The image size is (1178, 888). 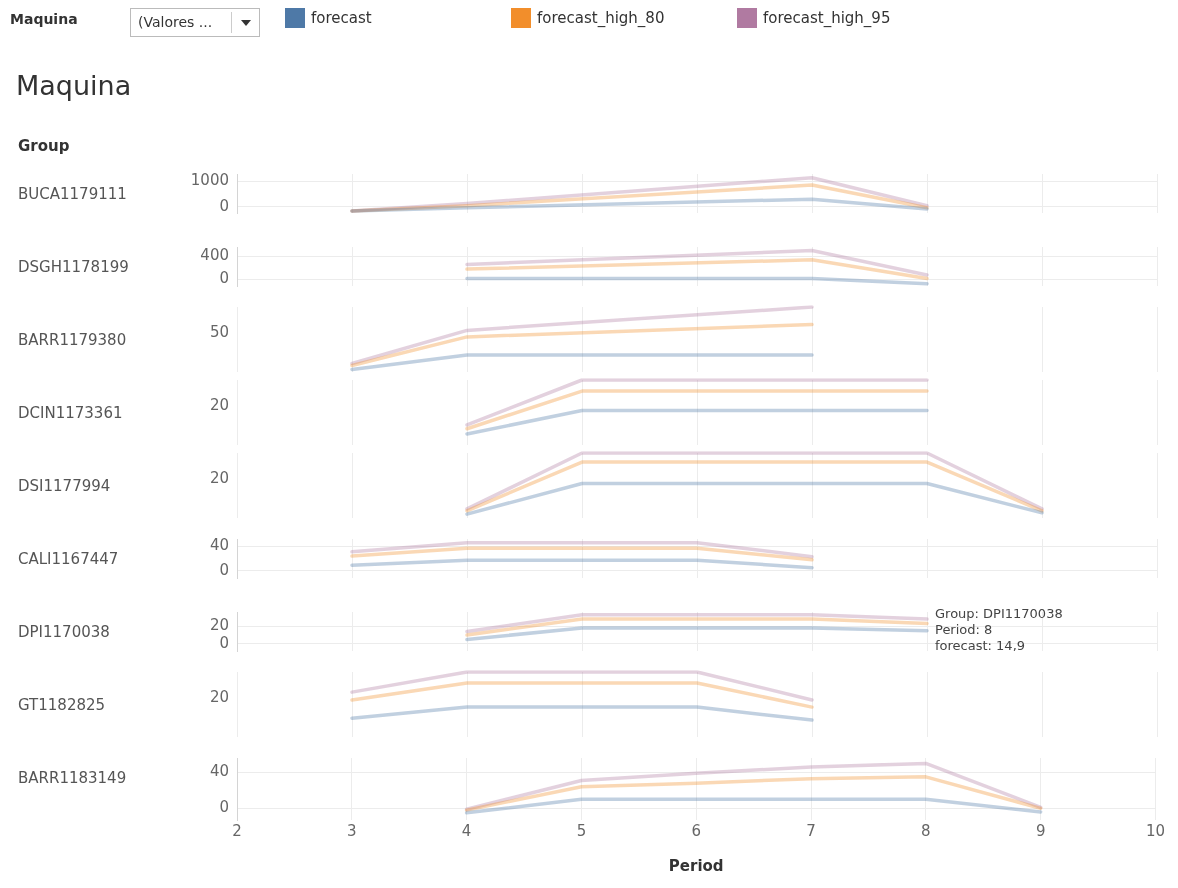 I want to click on text: Maquina, so click(x=44, y=19).